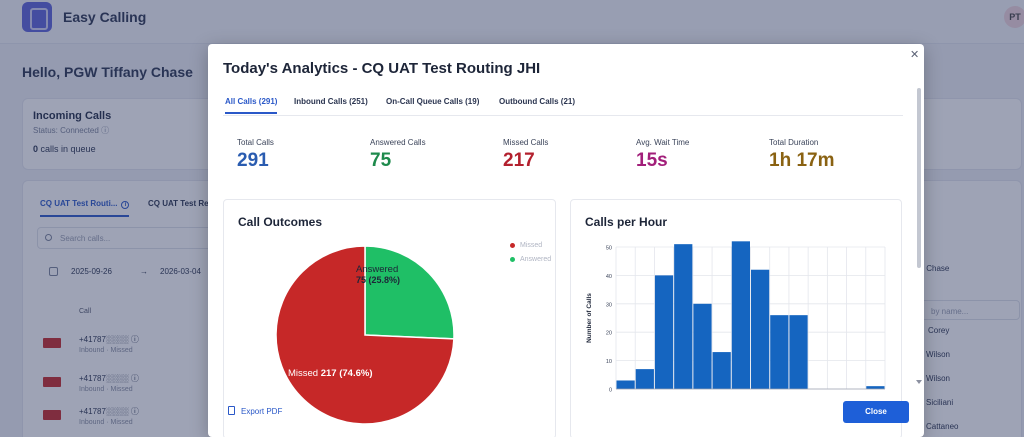 This screenshot has height=437, width=1024. Describe the element at coordinates (178, 203) in the screenshot. I see `queue-tab-2: CQ UAT Test Re` at that location.